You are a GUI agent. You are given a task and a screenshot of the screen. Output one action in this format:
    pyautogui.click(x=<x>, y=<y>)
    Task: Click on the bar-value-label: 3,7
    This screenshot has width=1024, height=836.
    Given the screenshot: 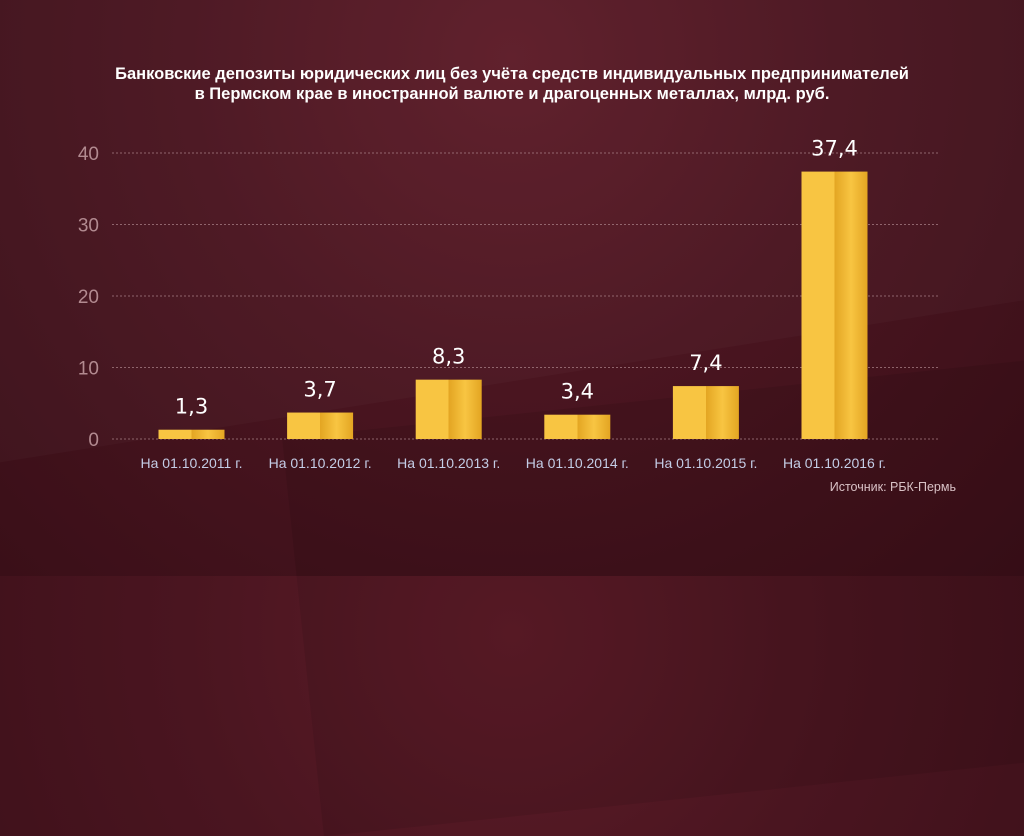 What is the action you would take?
    pyautogui.click(x=319, y=390)
    